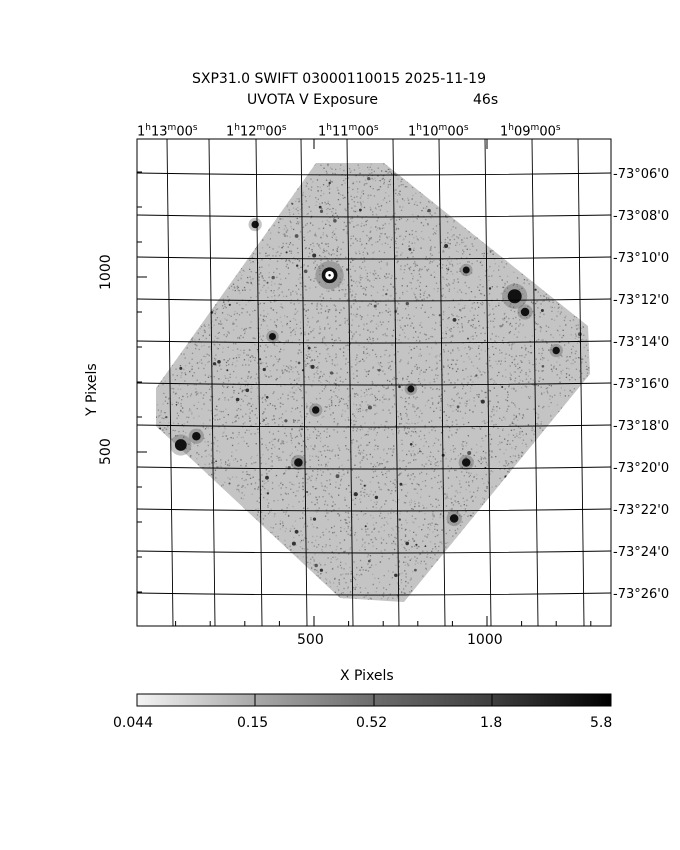 Image resolution: width=680 pixels, height=850 pixels. Describe the element at coordinates (641, 552) in the screenshot. I see `dec-tick-label: -73°24'0` at that location.